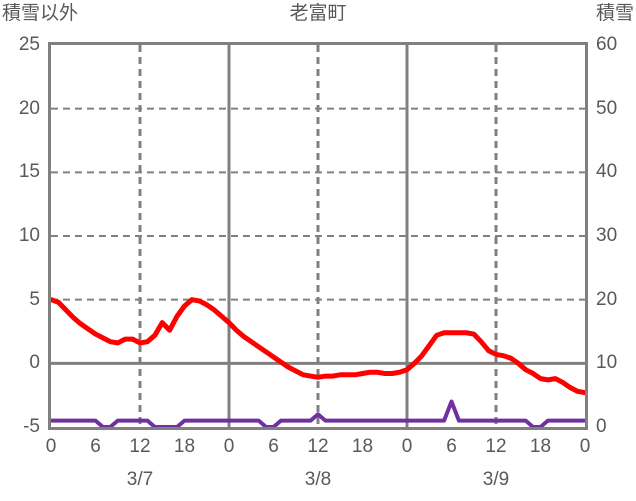  What do you see at coordinates (607, 172) in the screenshot?
I see `y-axis-right-tick: 40` at bounding box center [607, 172].